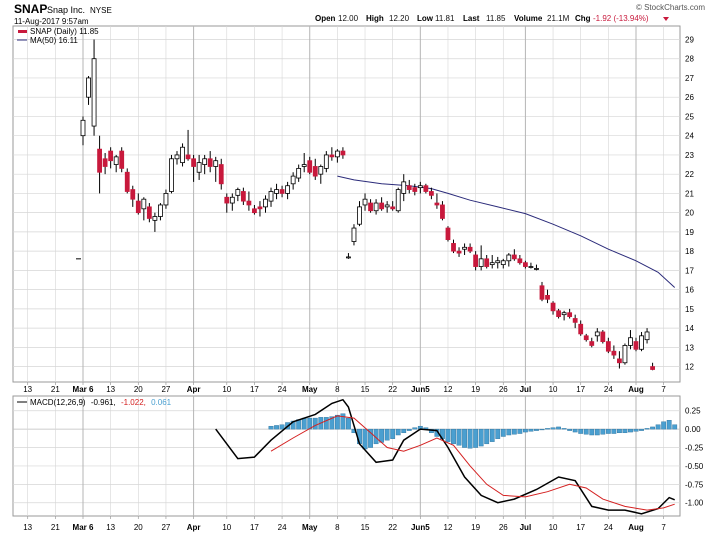  I want to click on price-tick-label: 18, so click(689, 251).